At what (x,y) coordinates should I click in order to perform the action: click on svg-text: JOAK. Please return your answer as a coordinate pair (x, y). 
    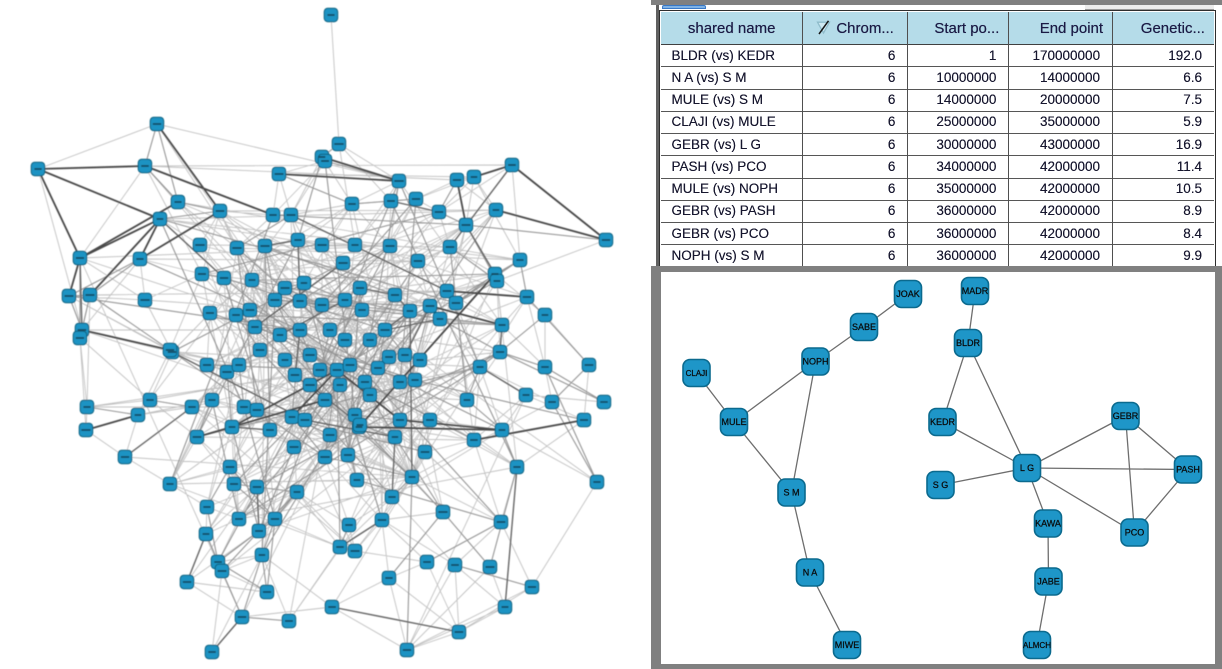
    Looking at the image, I should click on (908, 294).